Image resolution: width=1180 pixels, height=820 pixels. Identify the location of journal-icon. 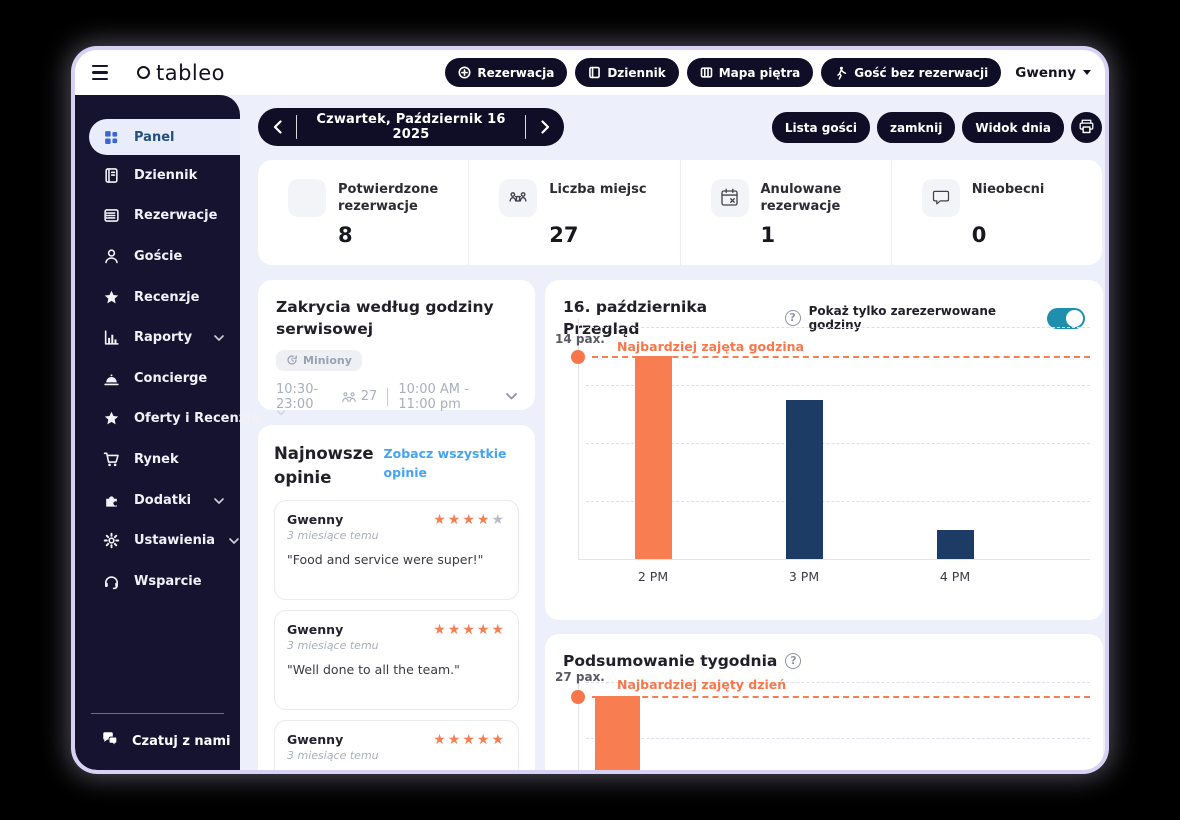
(111, 175).